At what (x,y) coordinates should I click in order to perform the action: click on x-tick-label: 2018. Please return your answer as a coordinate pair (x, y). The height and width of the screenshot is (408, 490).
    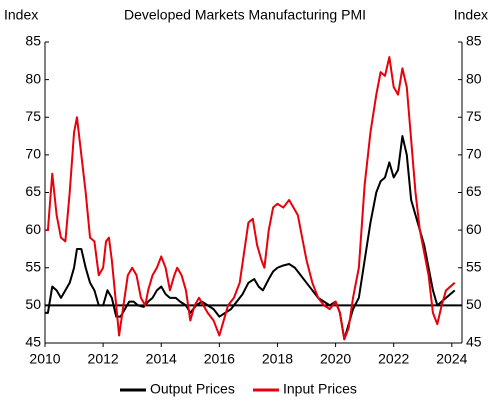
    Looking at the image, I should click on (277, 359).